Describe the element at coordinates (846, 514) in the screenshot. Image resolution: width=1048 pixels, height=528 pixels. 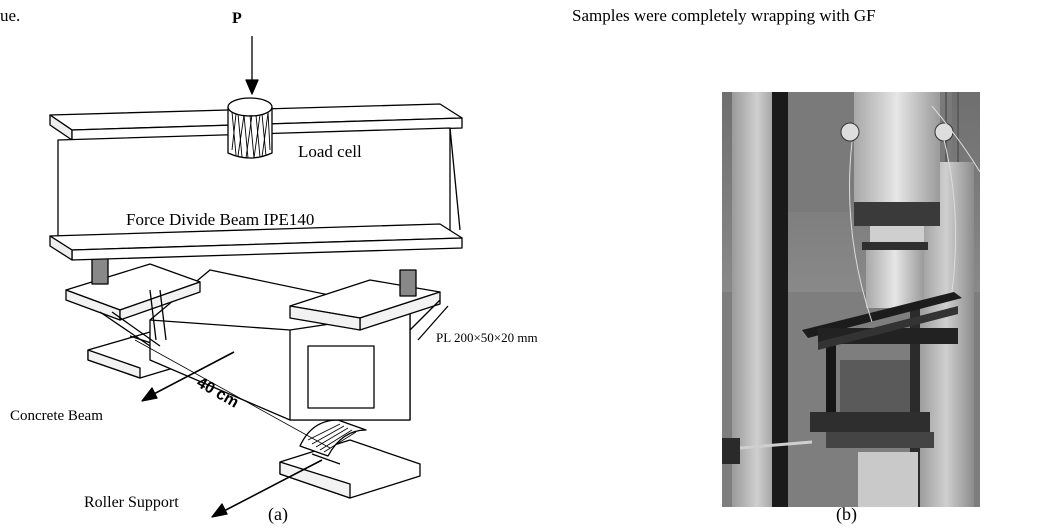
I see `caption-b: (b)` at that location.